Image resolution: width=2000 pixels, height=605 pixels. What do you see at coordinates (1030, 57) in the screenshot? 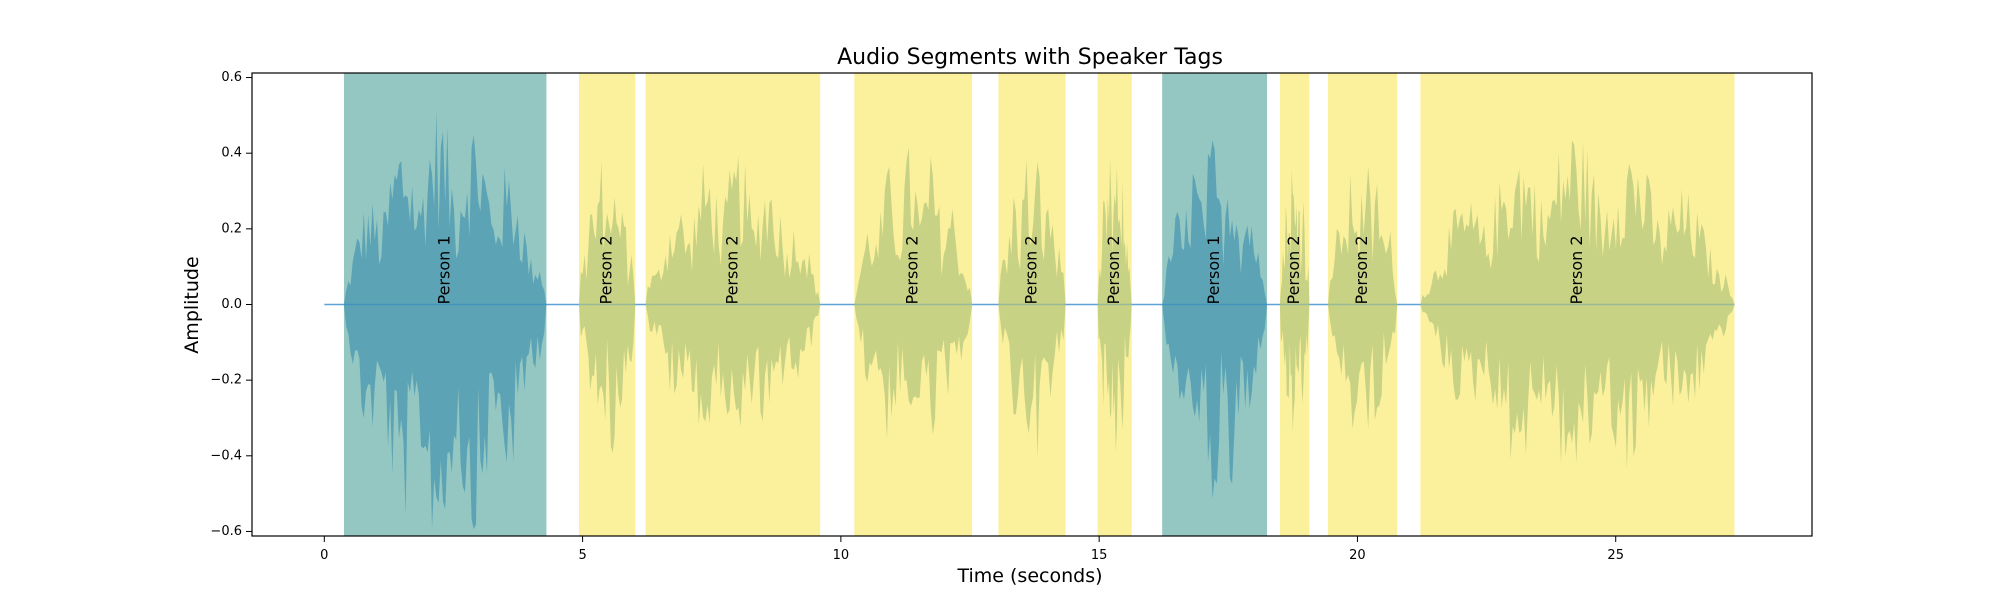
I see `chart-title: Audio Segments with Speaker Tags` at bounding box center [1030, 57].